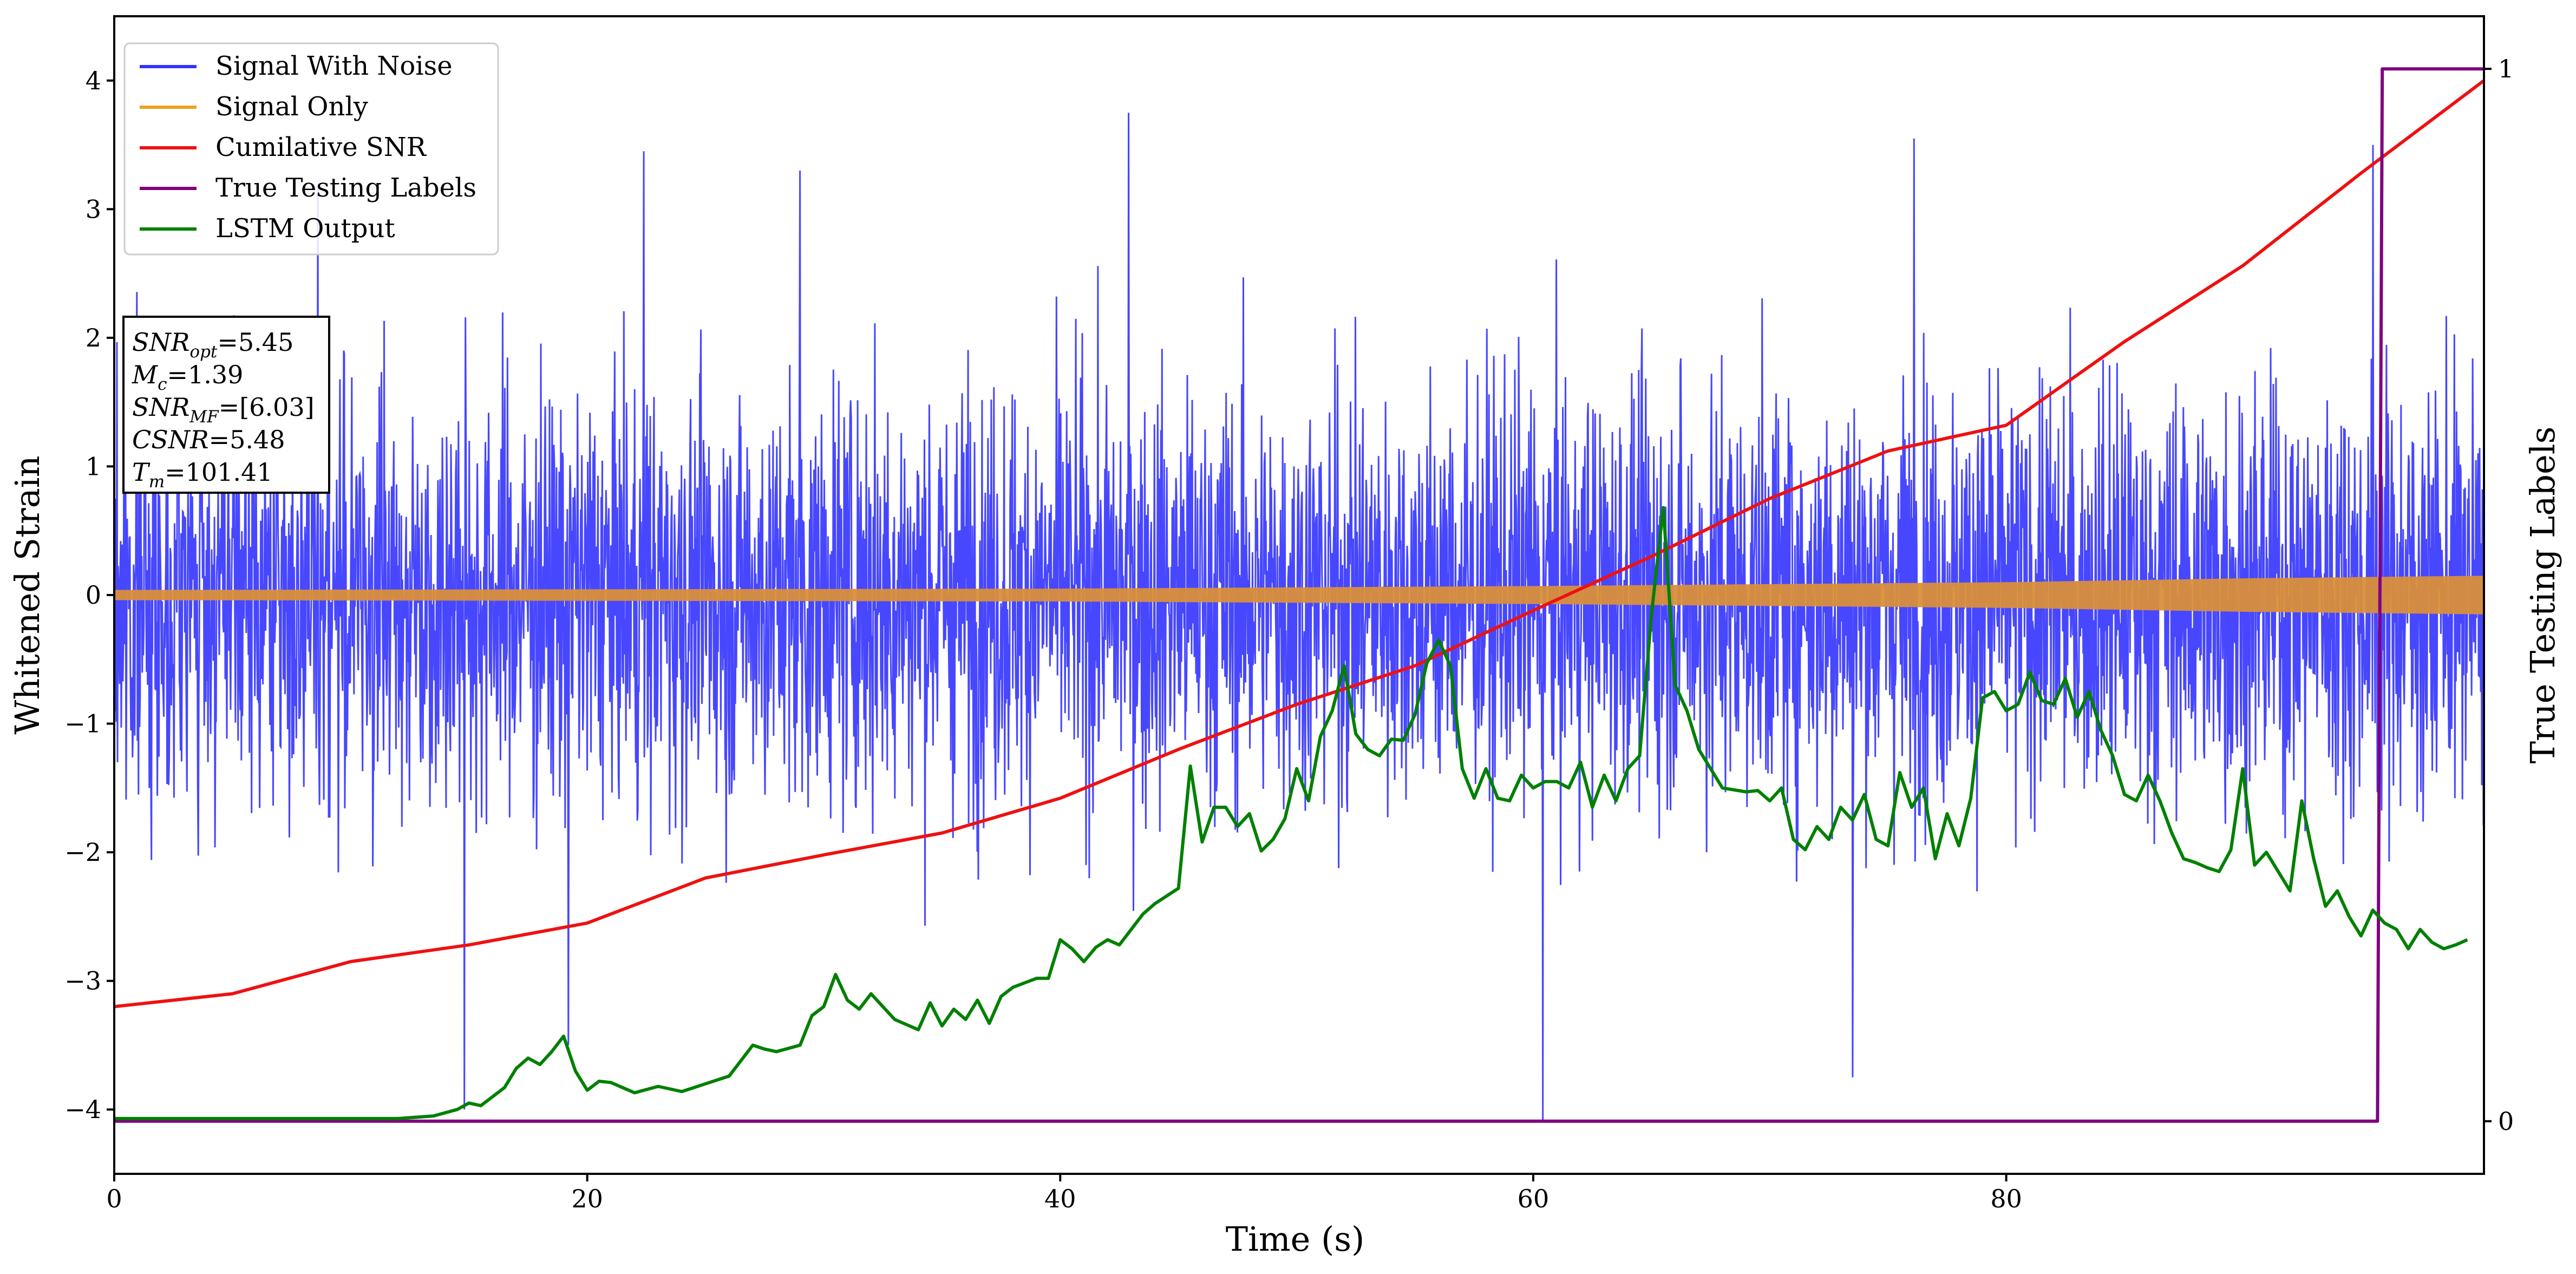  I want to click on x-tick-label: 60, so click(1533, 1198).